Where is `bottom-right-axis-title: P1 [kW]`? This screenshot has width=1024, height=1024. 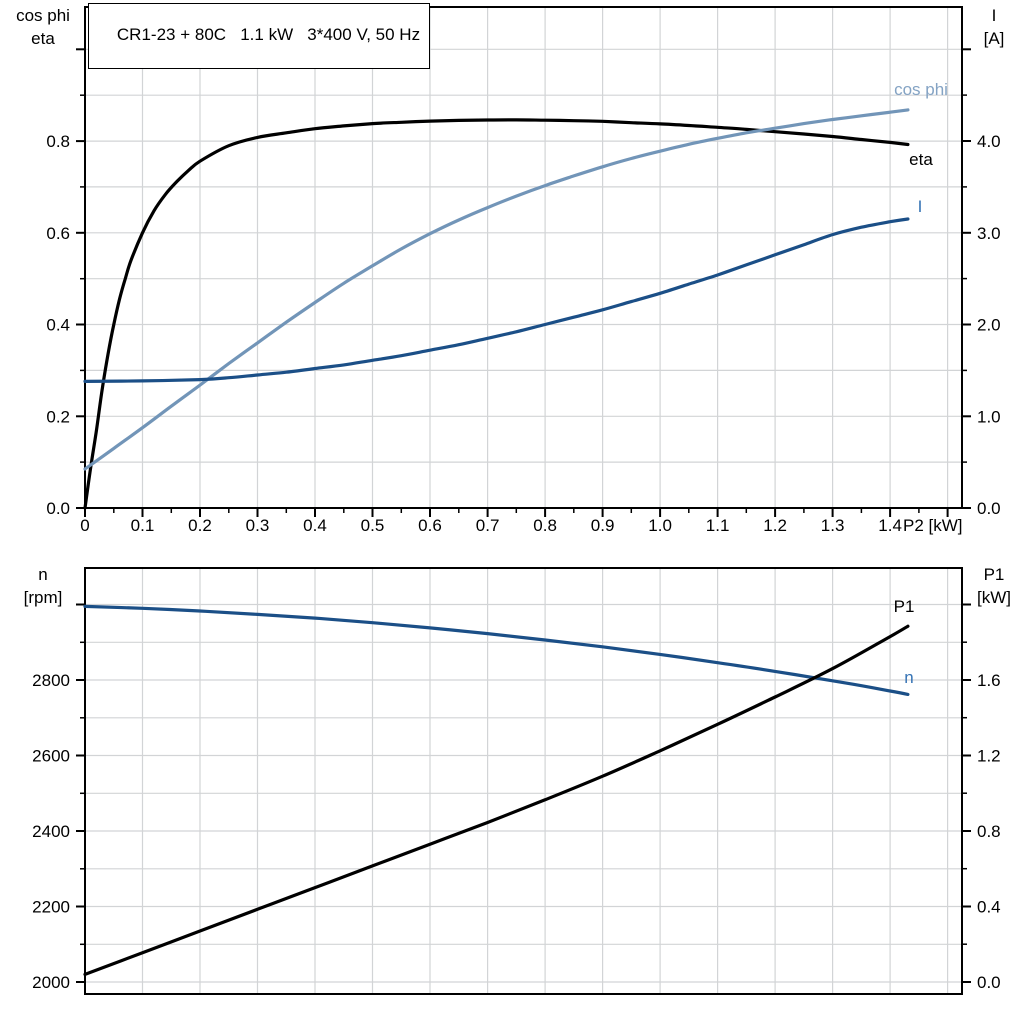
bottom-right-axis-title: P1 [kW] is located at coordinates (994, 586).